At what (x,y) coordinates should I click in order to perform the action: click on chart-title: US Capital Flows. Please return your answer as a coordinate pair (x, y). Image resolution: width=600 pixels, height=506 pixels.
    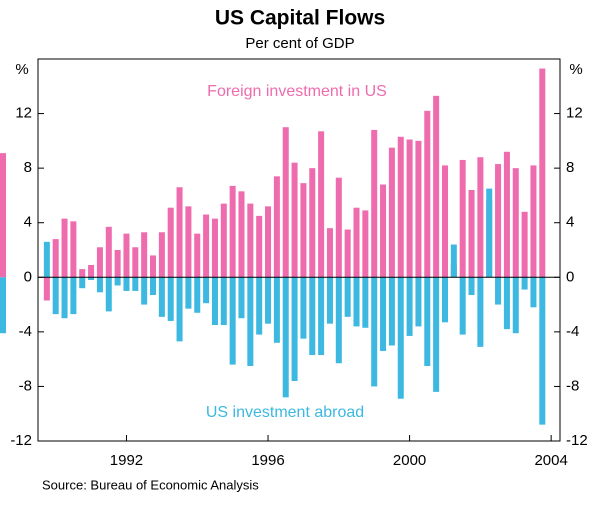
    Looking at the image, I should click on (300, 18).